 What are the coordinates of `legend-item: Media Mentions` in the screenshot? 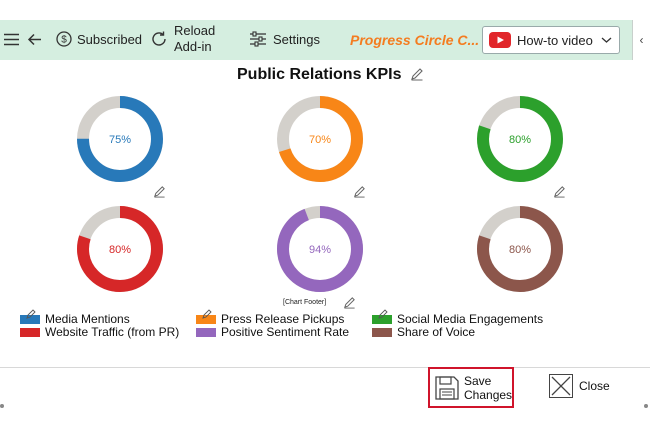 It's located at (75, 317).